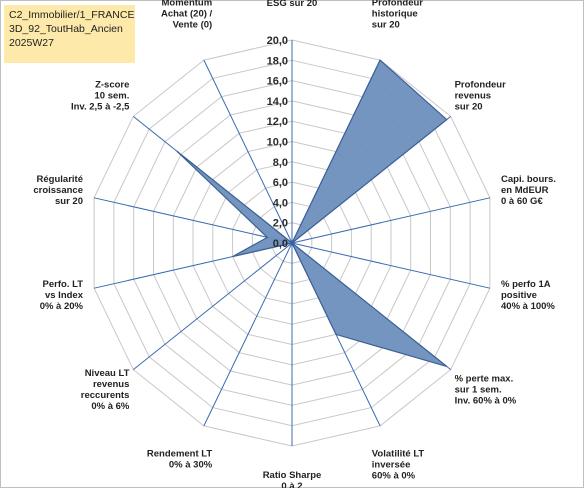 The image size is (584, 488). Describe the element at coordinates (62, 295) in the screenshot. I see `axis-label: Perfo. LT vs Index 0% à 20%` at that location.